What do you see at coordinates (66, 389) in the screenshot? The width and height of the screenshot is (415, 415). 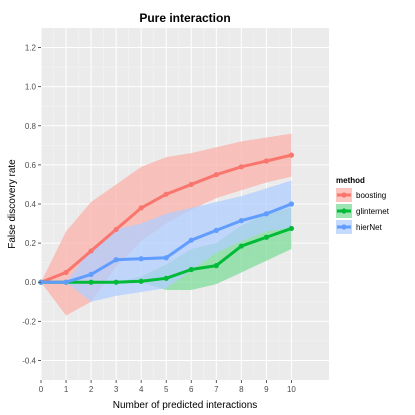 I see `x-tick-label: 1` at bounding box center [66, 389].